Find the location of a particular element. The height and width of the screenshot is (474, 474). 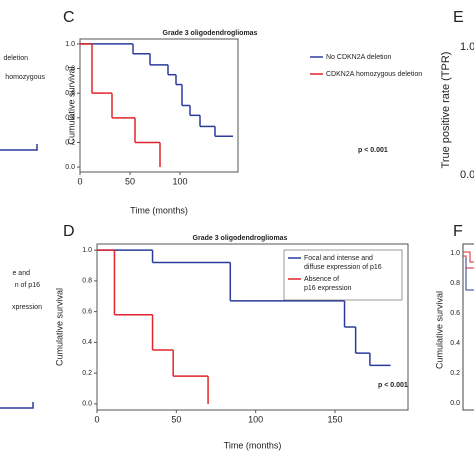

fragment-text: deletion is located at coordinates (15, 58).